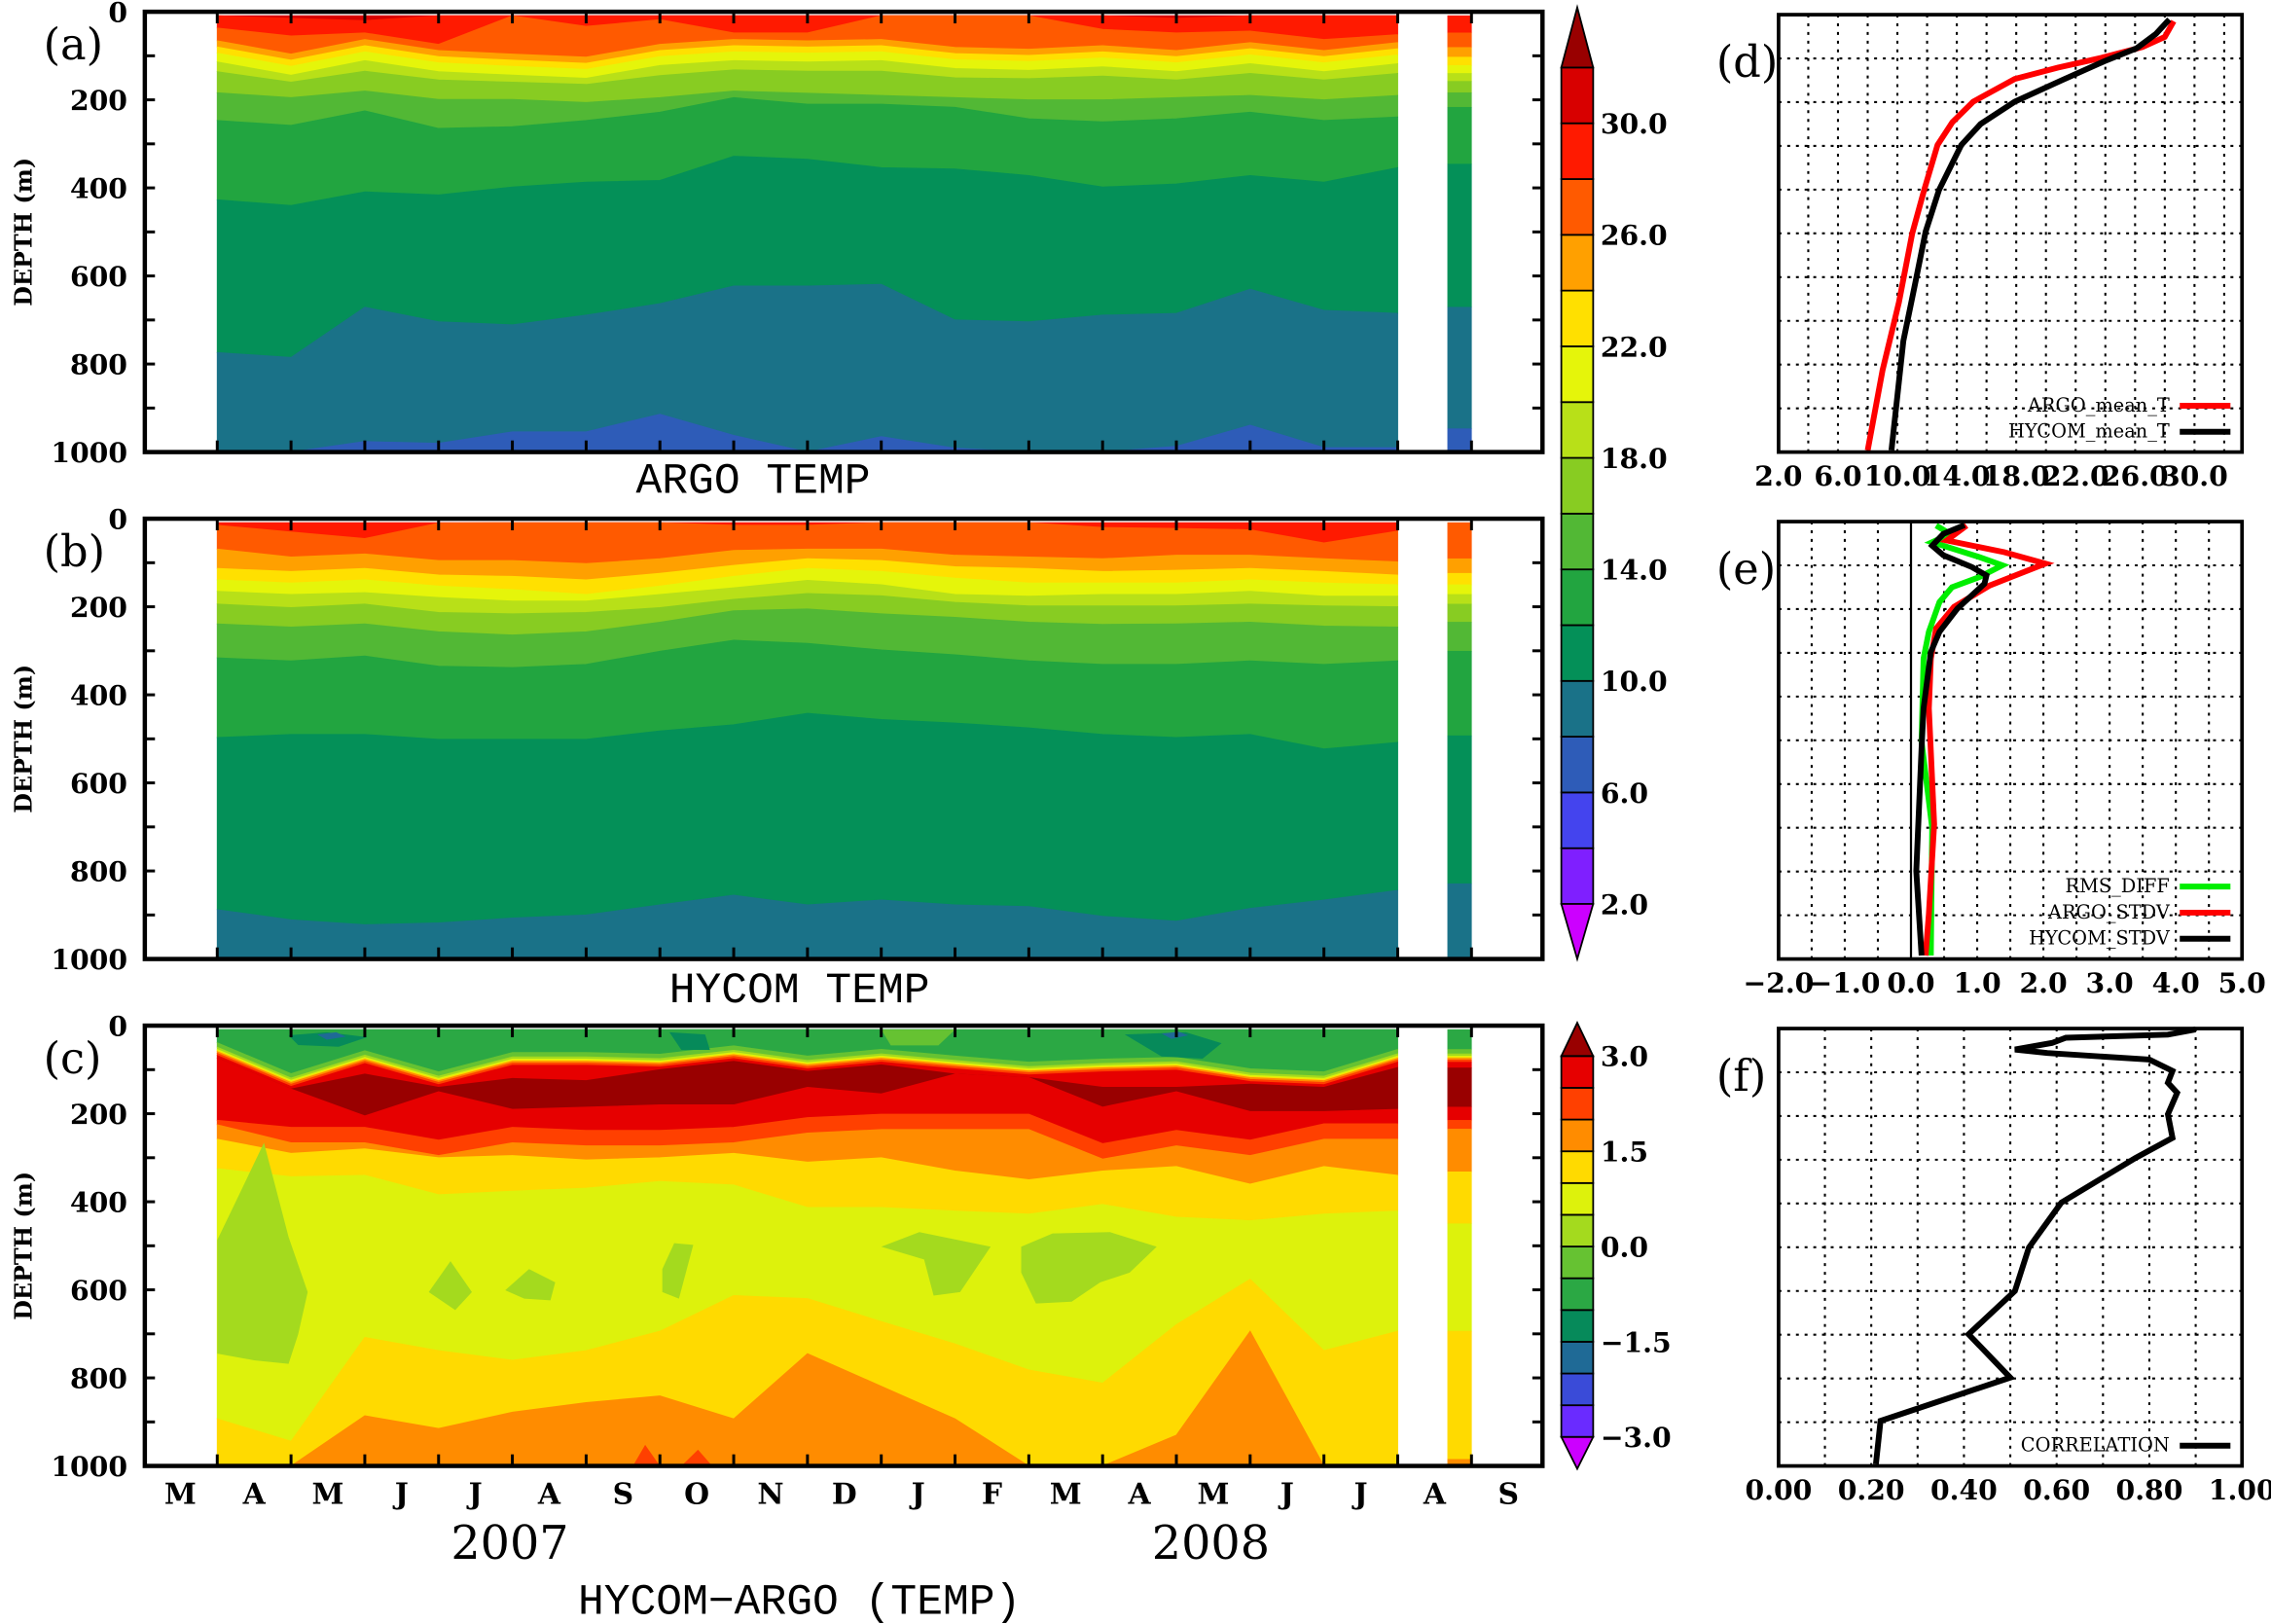  I want to click on colorbar-label: 6.0, so click(1624, 793).